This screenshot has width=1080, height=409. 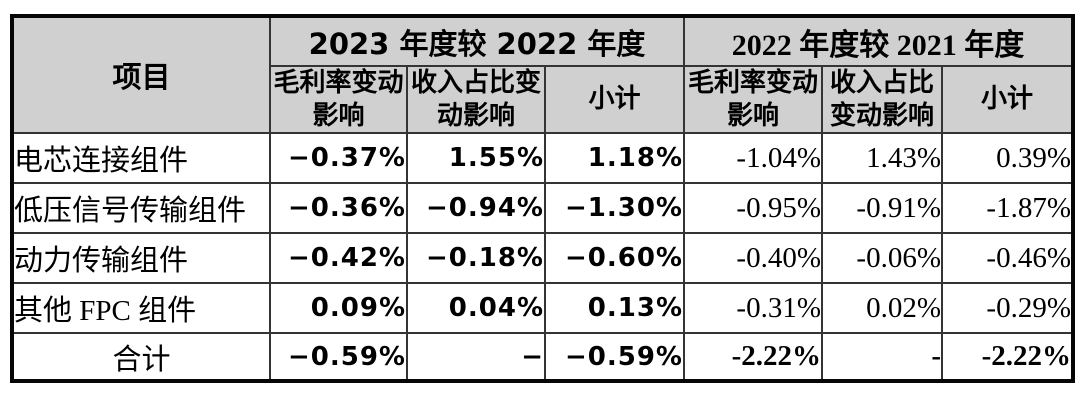 I want to click on subheader-revenue-share-impact-2022: 收入占比变动影响, so click(x=882, y=99).